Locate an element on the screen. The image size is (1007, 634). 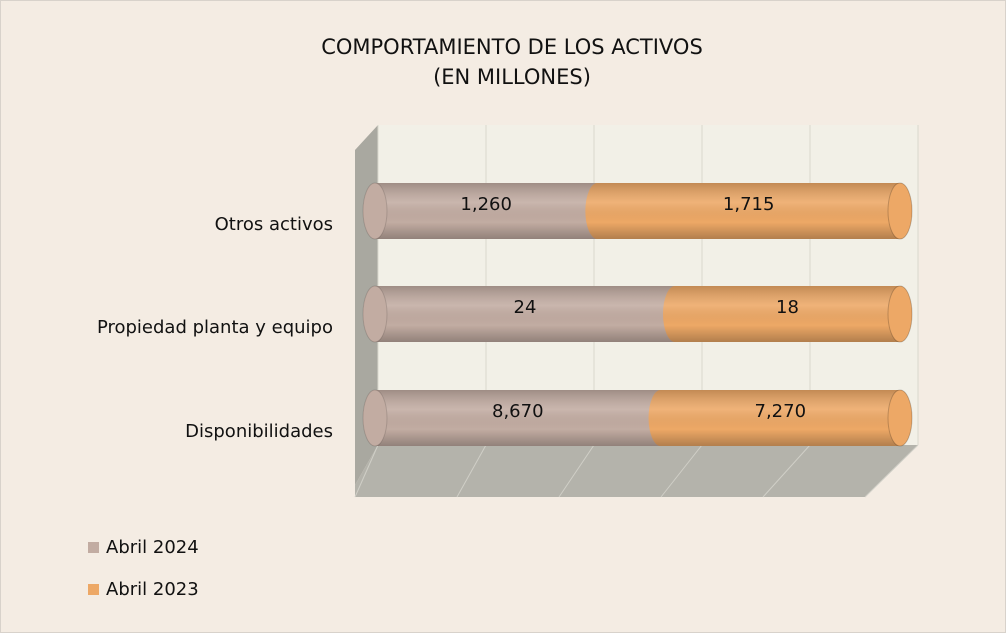
category-label: Disponibilidades is located at coordinates (259, 431).